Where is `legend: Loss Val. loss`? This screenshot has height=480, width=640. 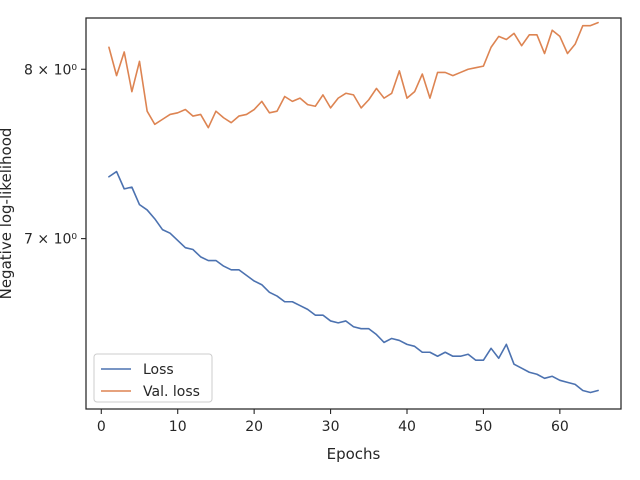
legend: Loss Val. loss is located at coordinates (153, 378).